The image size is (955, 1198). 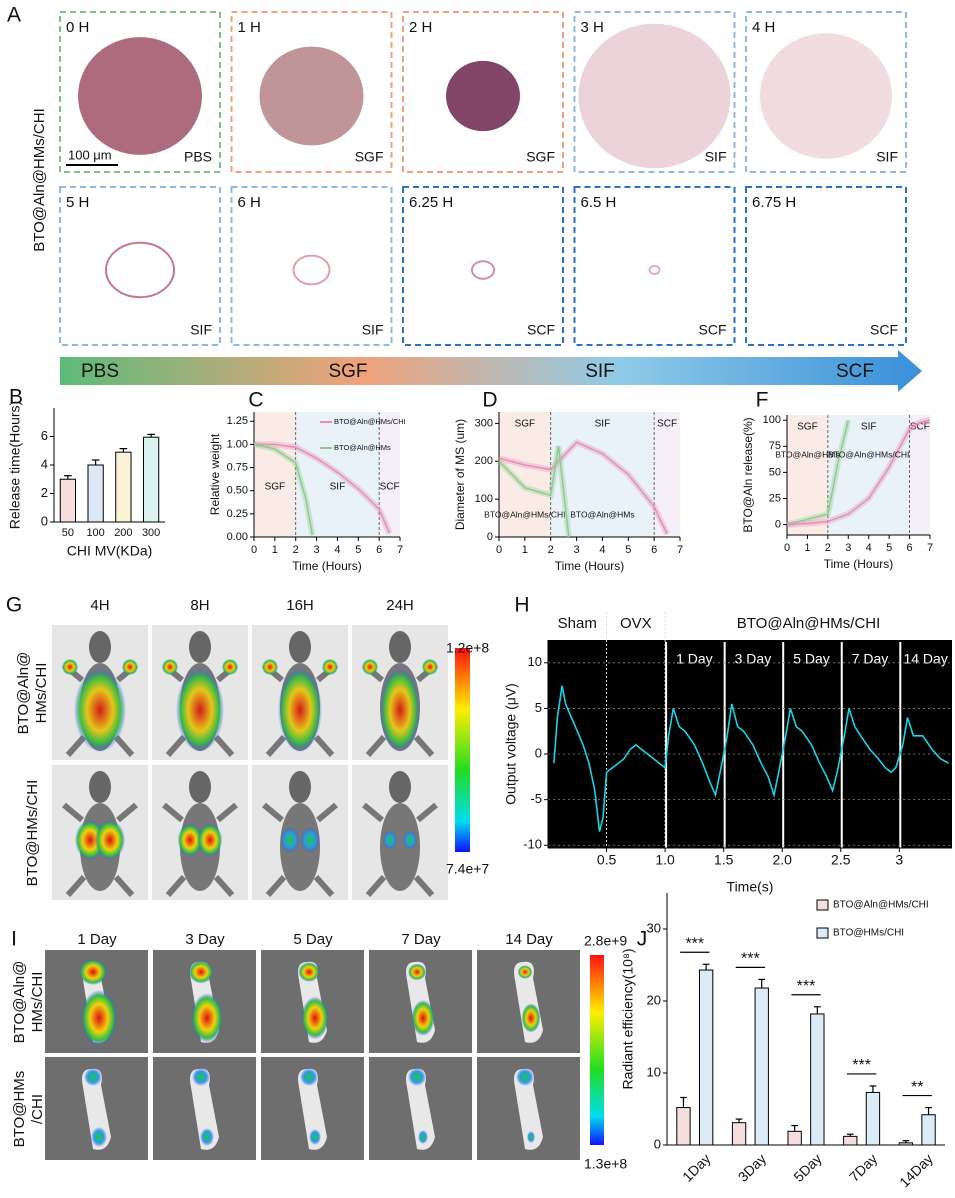 What do you see at coordinates (753, 659) in the screenshot?
I see `day-label: 3 Day` at bounding box center [753, 659].